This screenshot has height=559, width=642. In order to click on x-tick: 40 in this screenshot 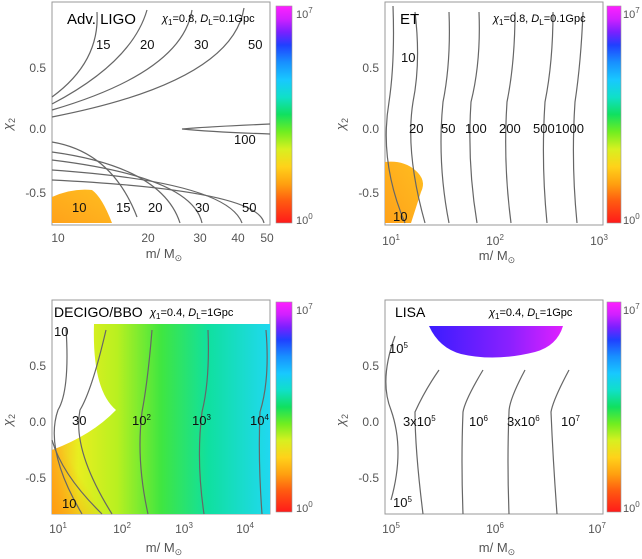, I will do `click(238, 238)`.